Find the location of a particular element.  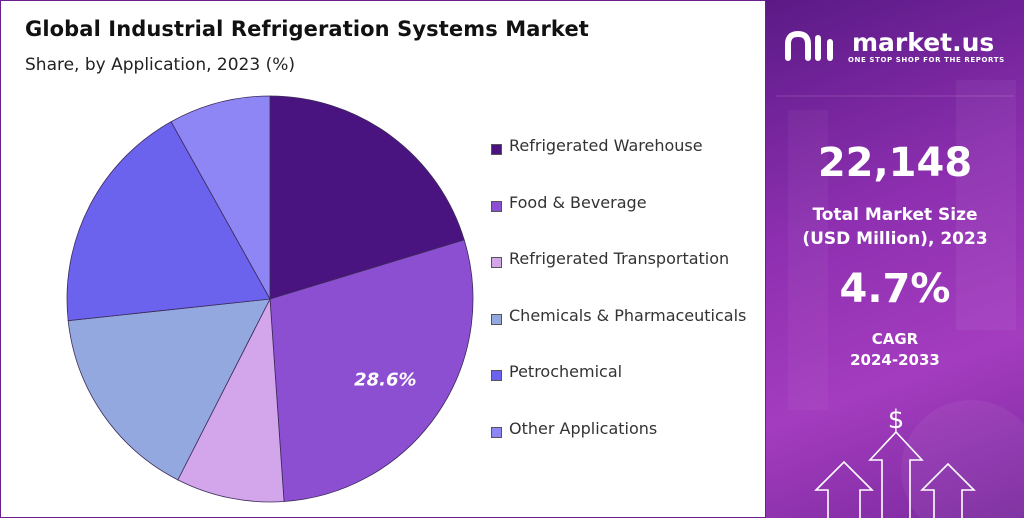

brand-logo: market.us ONE STOP SHOP FOR THE REPORTS is located at coordinates (899, 46).